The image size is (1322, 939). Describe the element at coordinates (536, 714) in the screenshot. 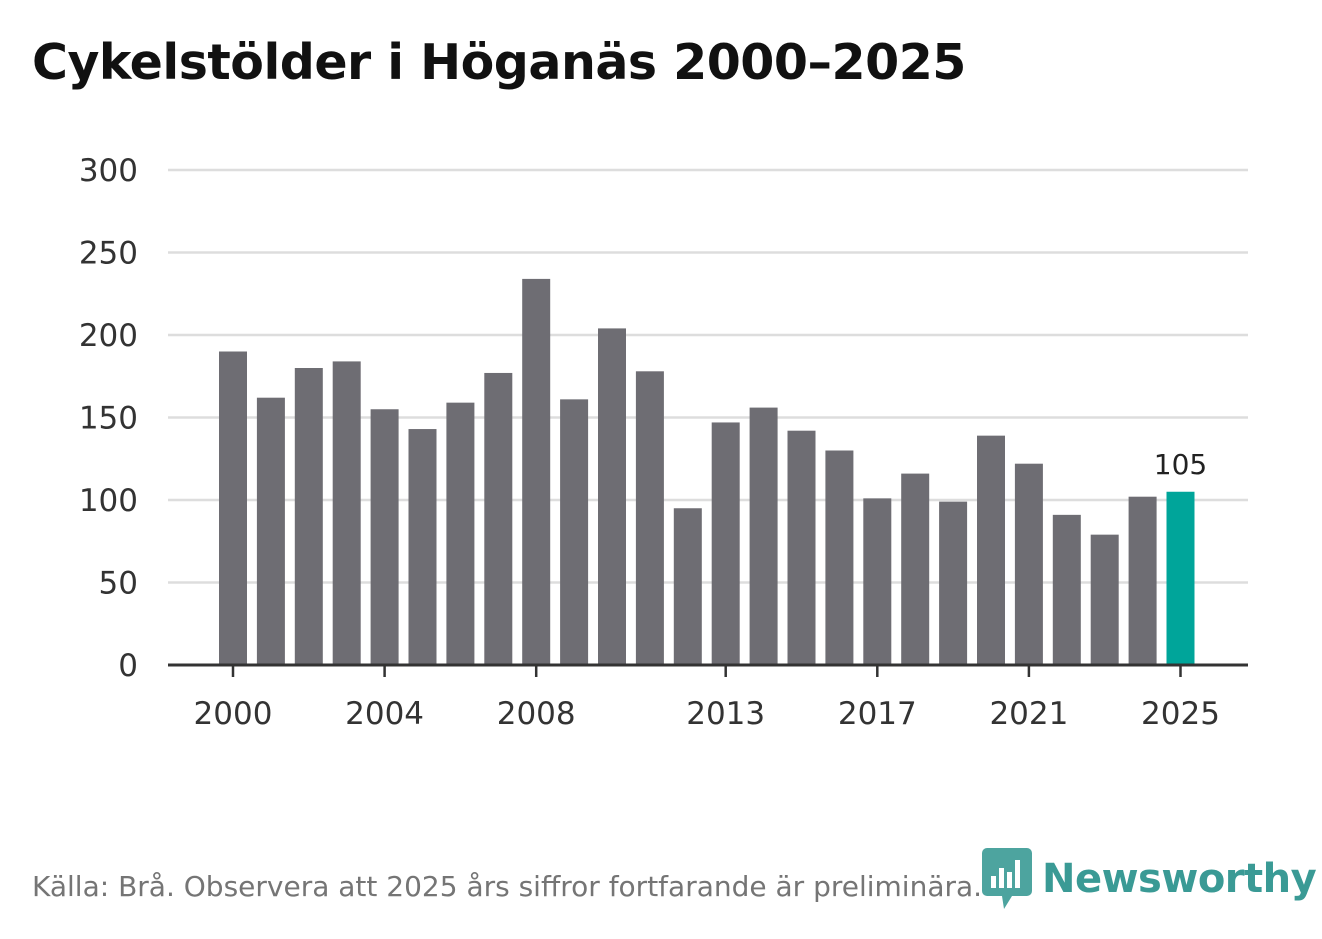

I see `x-tick-label: 2008` at that location.